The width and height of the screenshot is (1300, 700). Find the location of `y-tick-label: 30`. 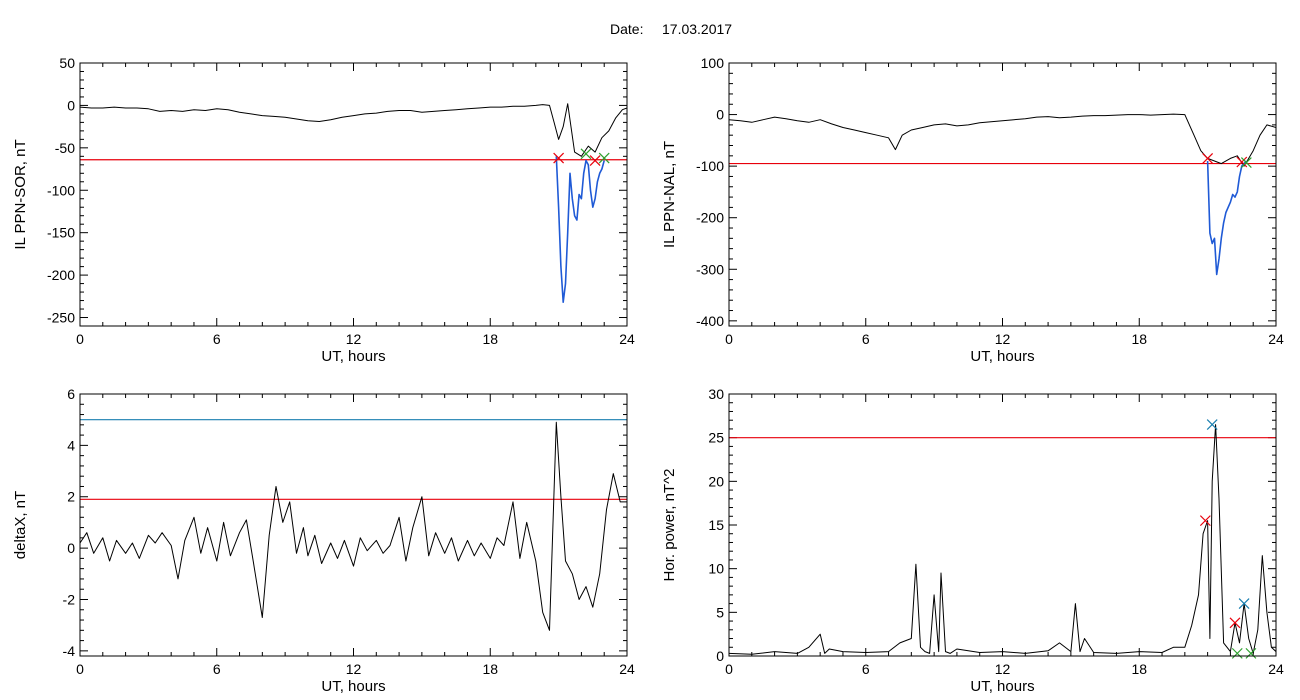

y-tick-label: 30 is located at coordinates (716, 394).